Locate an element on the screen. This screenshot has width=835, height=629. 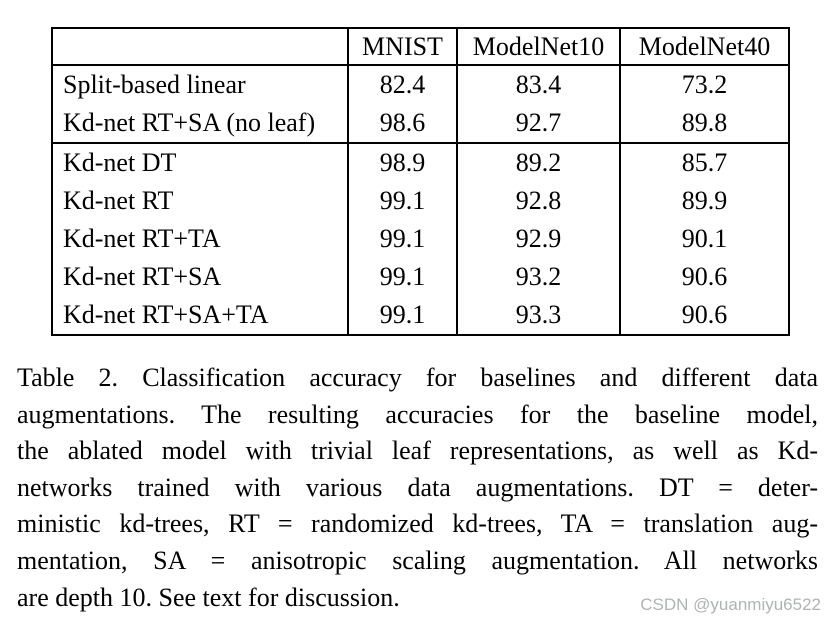
cell-value: 93.3 is located at coordinates (538, 315).